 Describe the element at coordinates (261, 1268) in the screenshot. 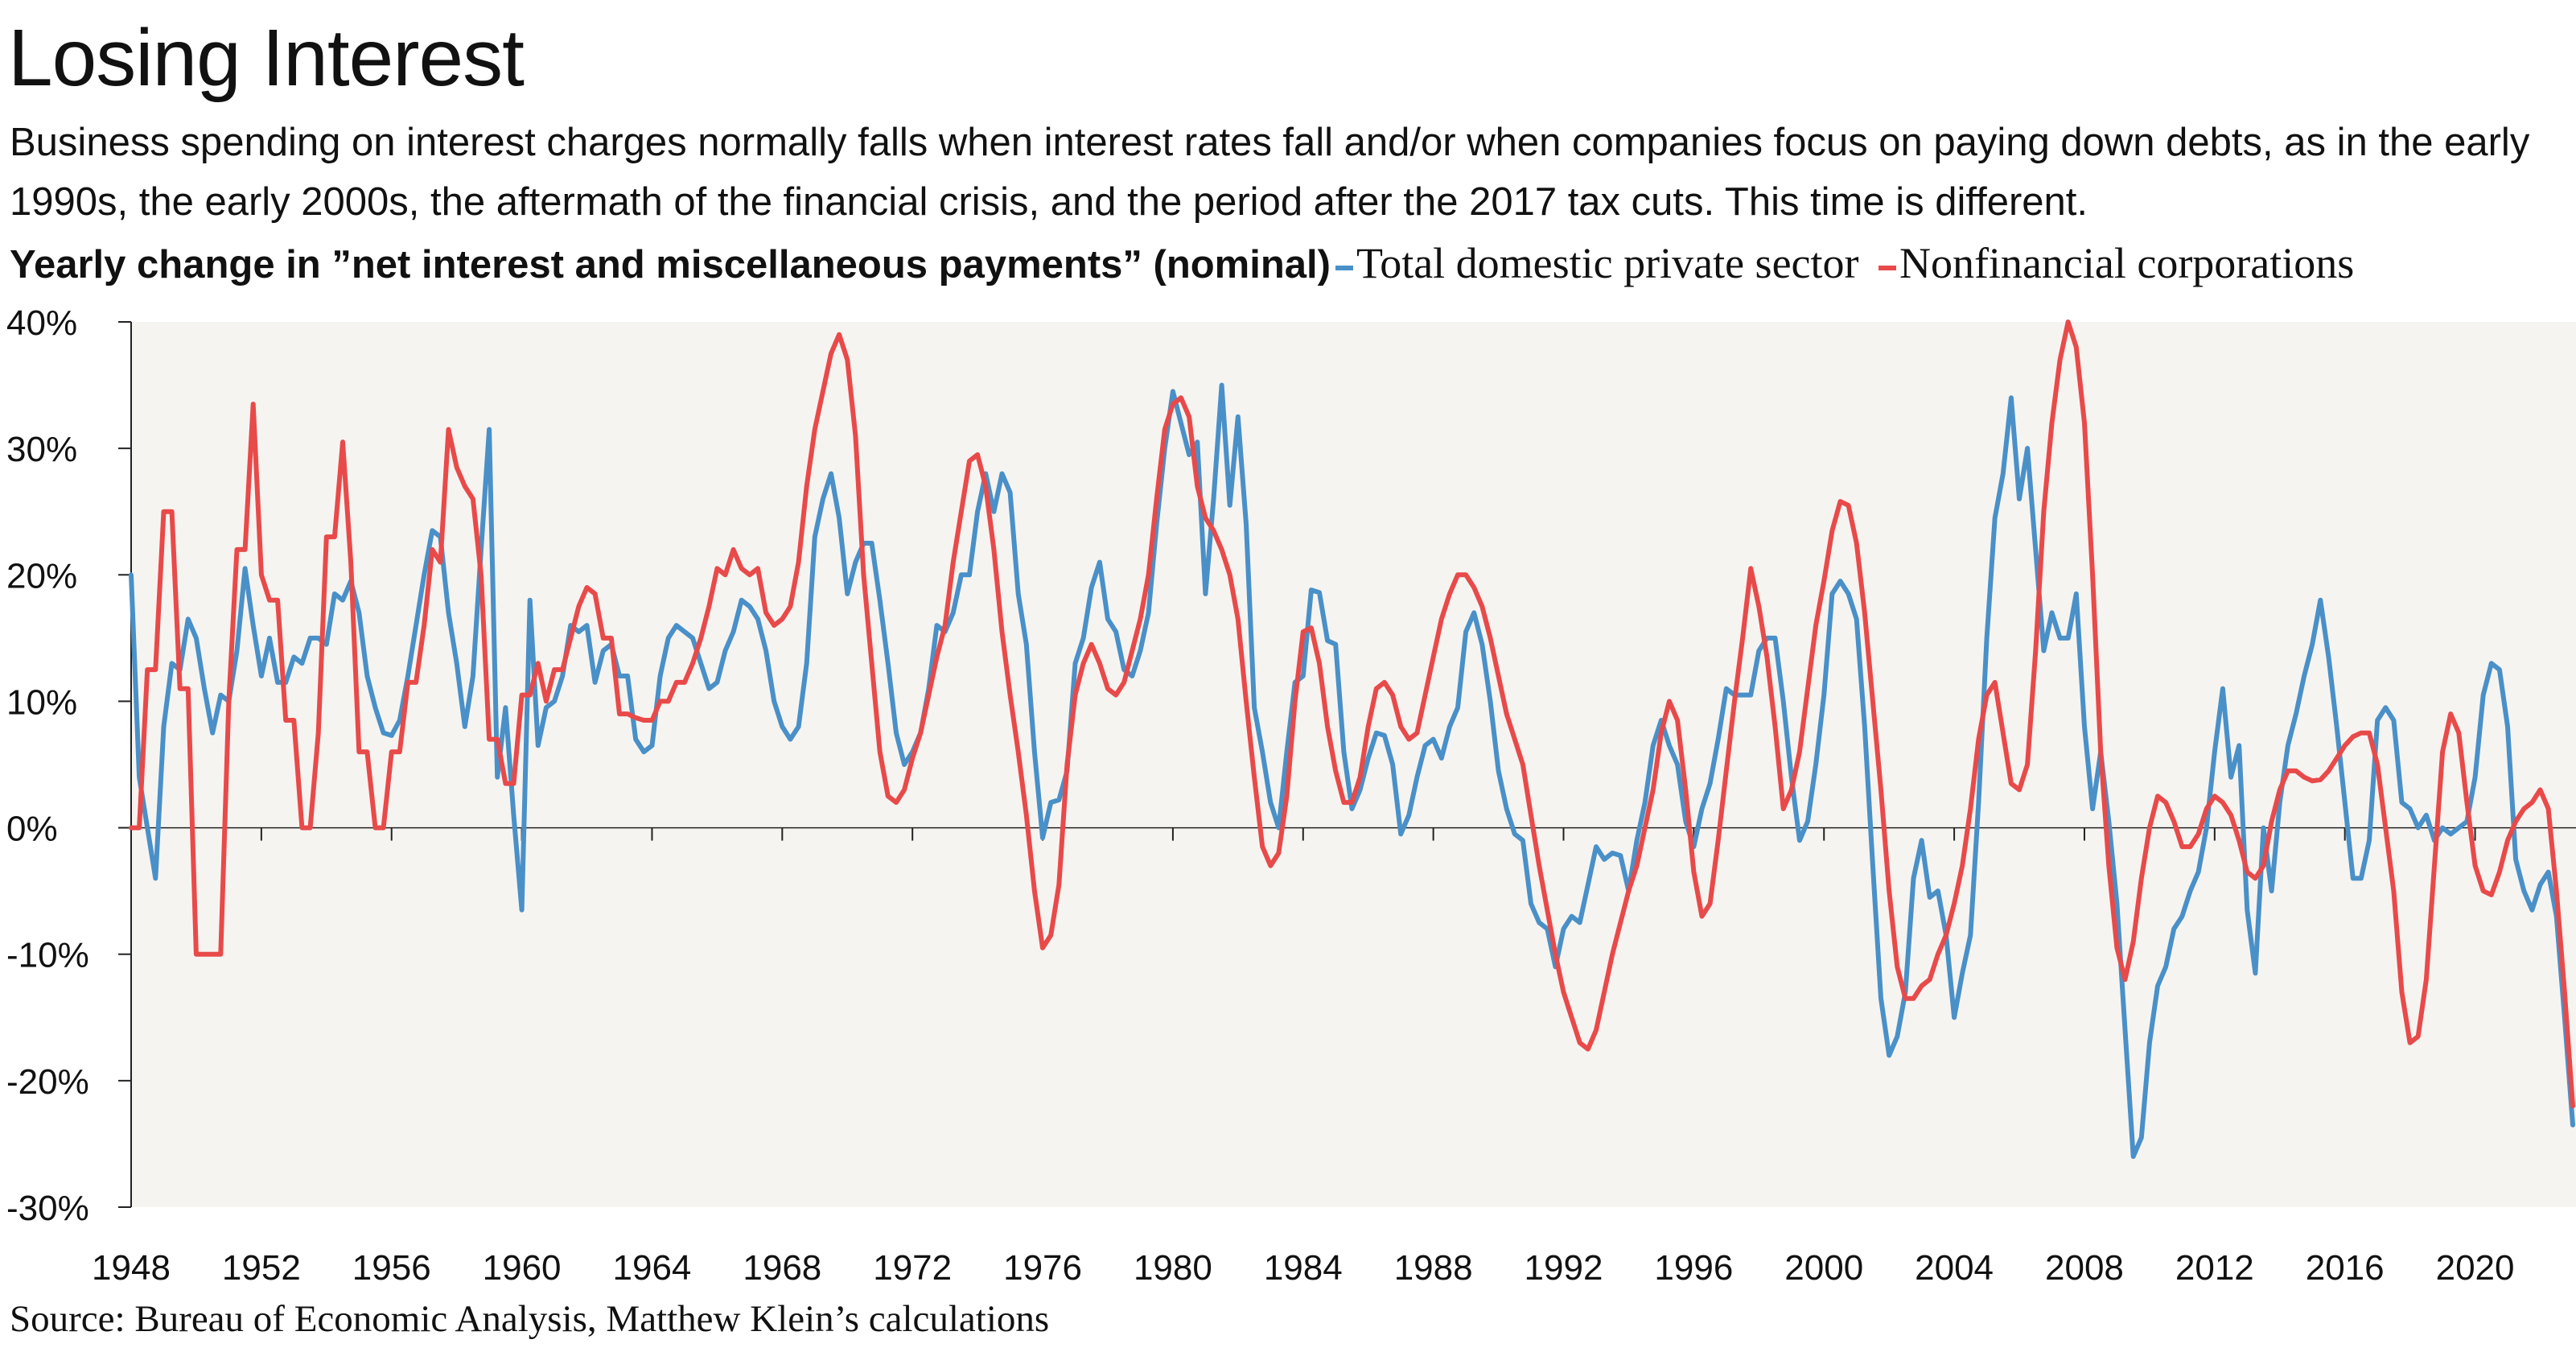

I see `x-tick-label: 1952` at that location.